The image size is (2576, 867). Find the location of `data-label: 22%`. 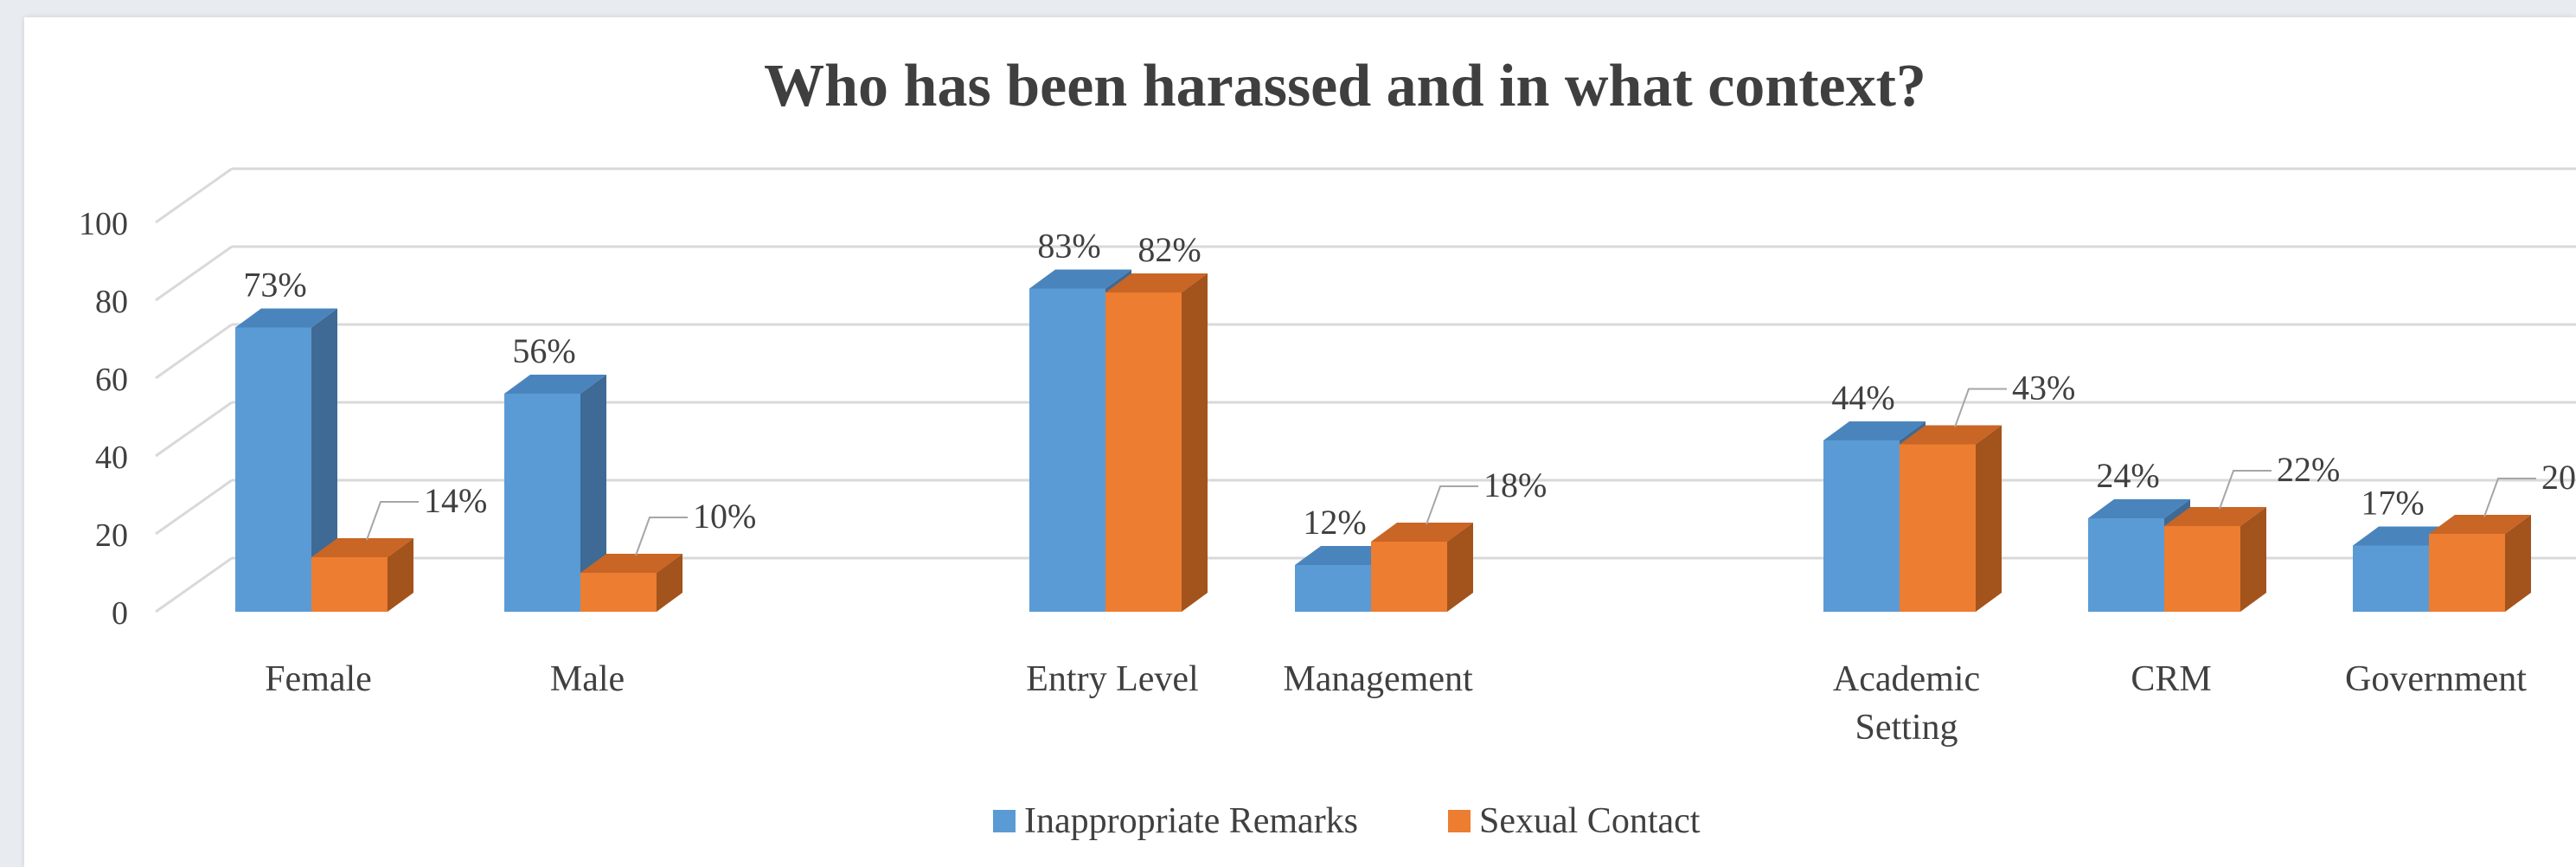

data-label: 22% is located at coordinates (2308, 469).